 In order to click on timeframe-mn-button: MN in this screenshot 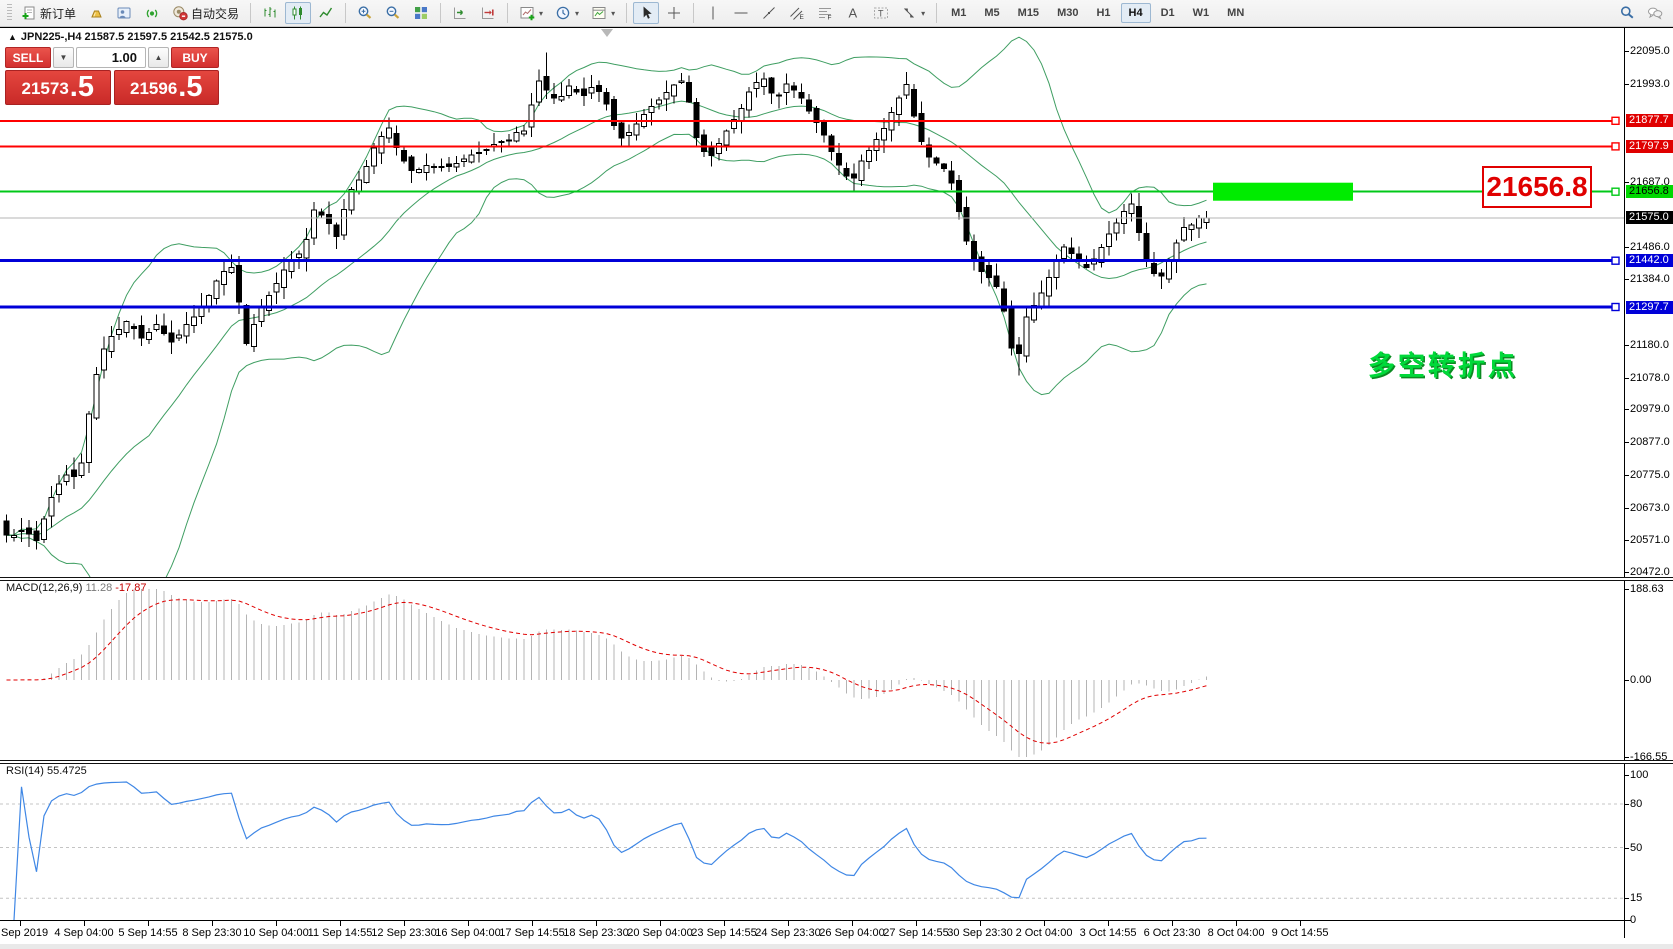, I will do `click(1236, 13)`.